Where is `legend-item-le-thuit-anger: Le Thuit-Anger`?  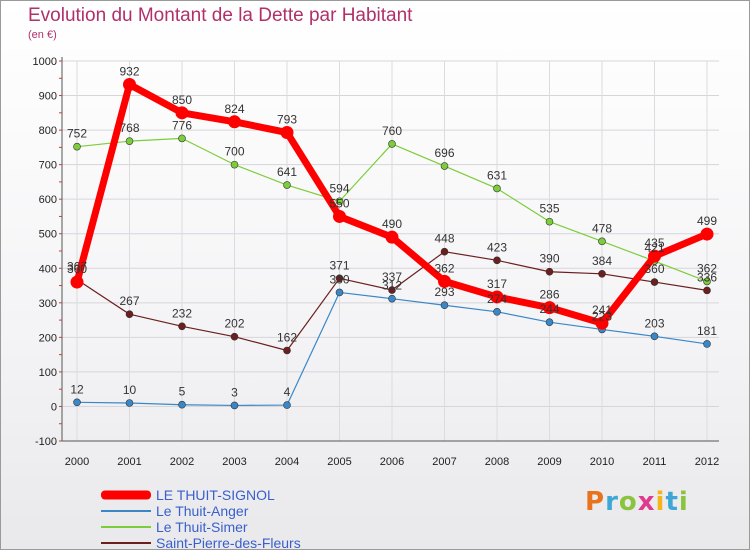
legend-item-le-thuit-anger: Le Thuit-Anger is located at coordinates (231, 511).